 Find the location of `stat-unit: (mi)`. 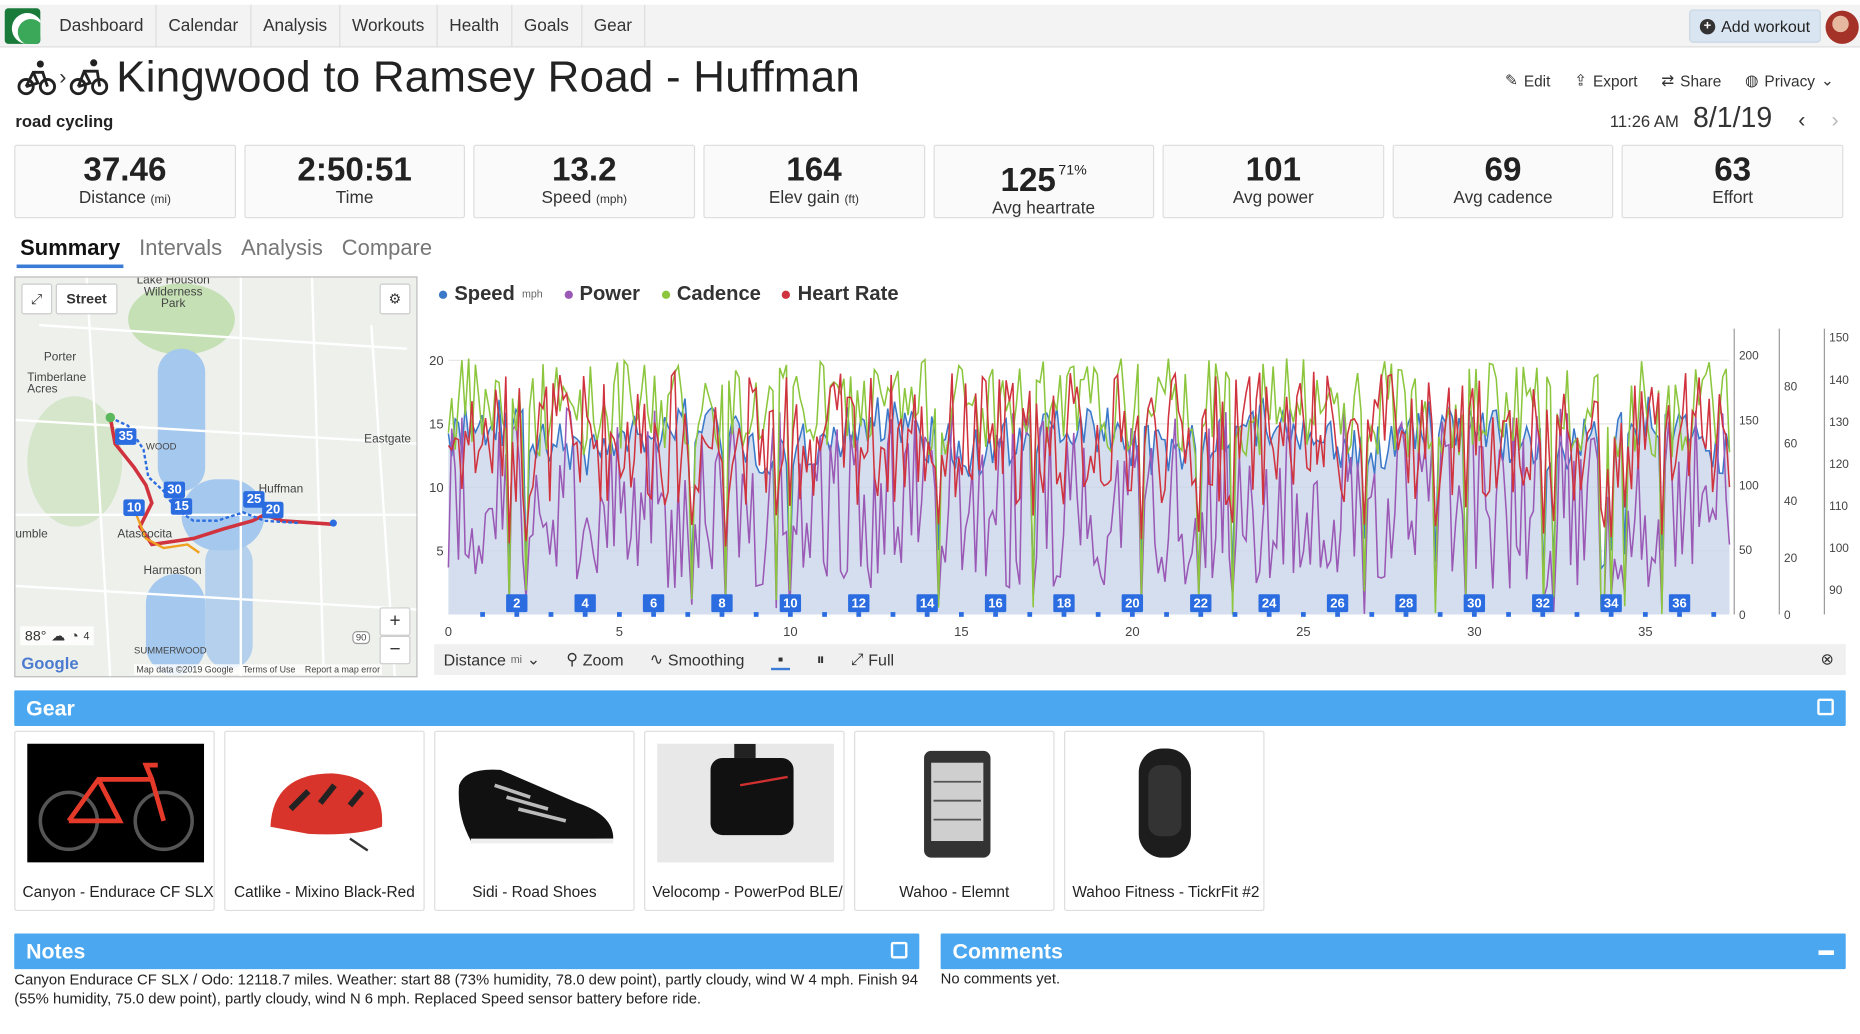

stat-unit: (mi) is located at coordinates (160, 200).